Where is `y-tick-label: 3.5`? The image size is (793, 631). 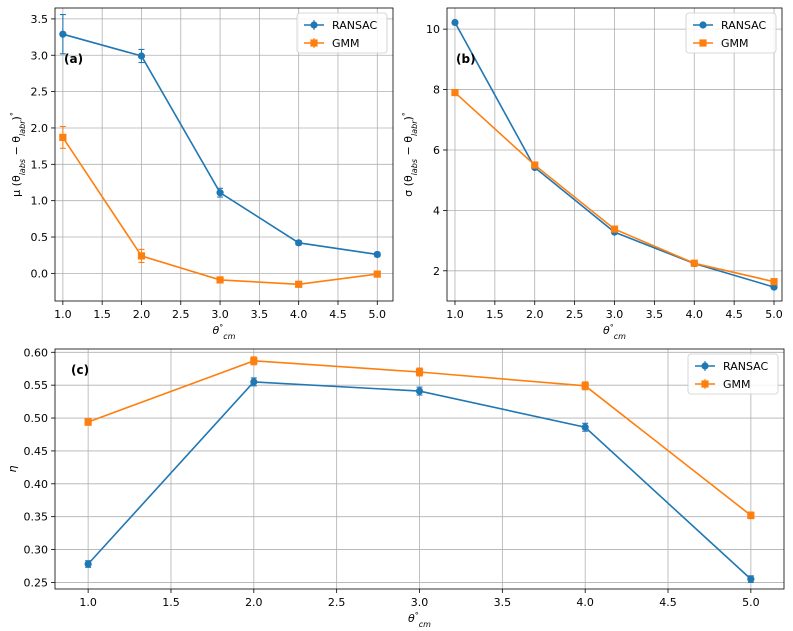
y-tick-label: 3.5 is located at coordinates (40, 19).